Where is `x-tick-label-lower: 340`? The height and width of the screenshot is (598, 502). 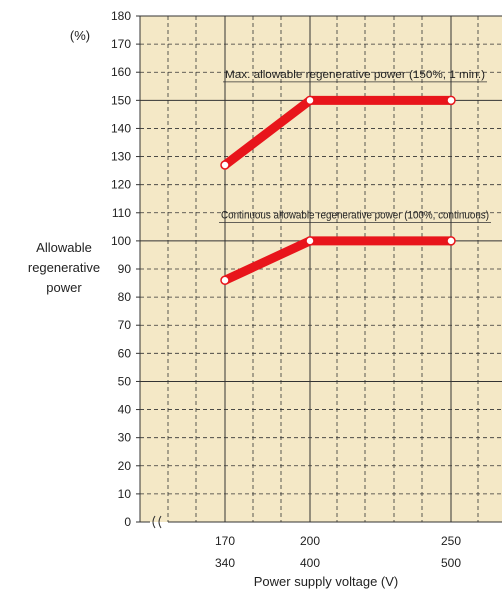
x-tick-label-lower: 340 is located at coordinates (225, 563).